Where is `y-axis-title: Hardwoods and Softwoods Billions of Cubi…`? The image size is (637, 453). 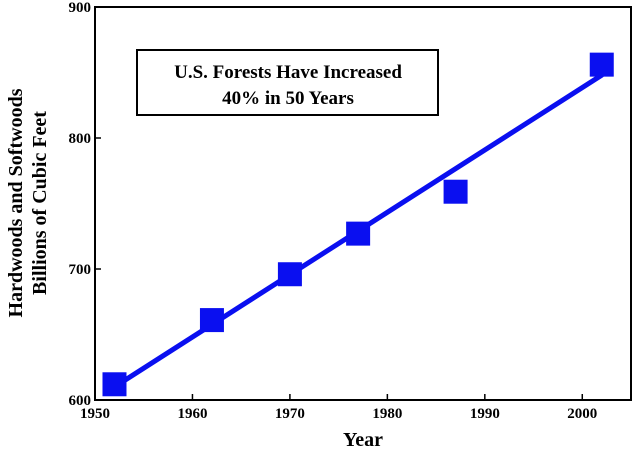
y-axis-title: Hardwoods and Softwoods Billions of Cubi… is located at coordinates (28, 202).